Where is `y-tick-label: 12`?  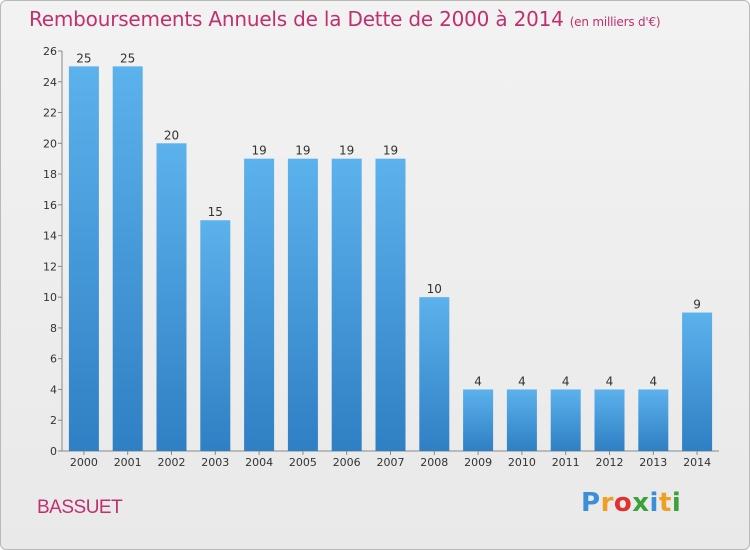 y-tick-label: 12 is located at coordinates (50, 266).